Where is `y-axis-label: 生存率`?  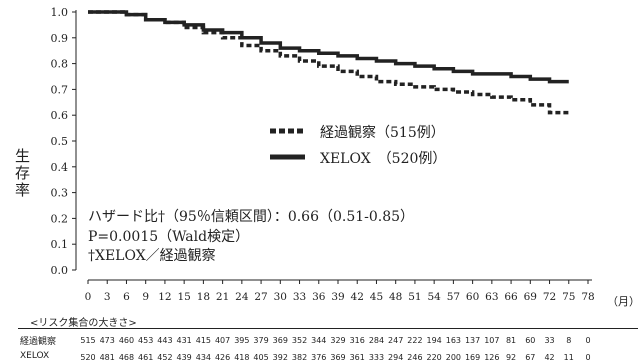 y-axis-label: 生存率 is located at coordinates (22, 173).